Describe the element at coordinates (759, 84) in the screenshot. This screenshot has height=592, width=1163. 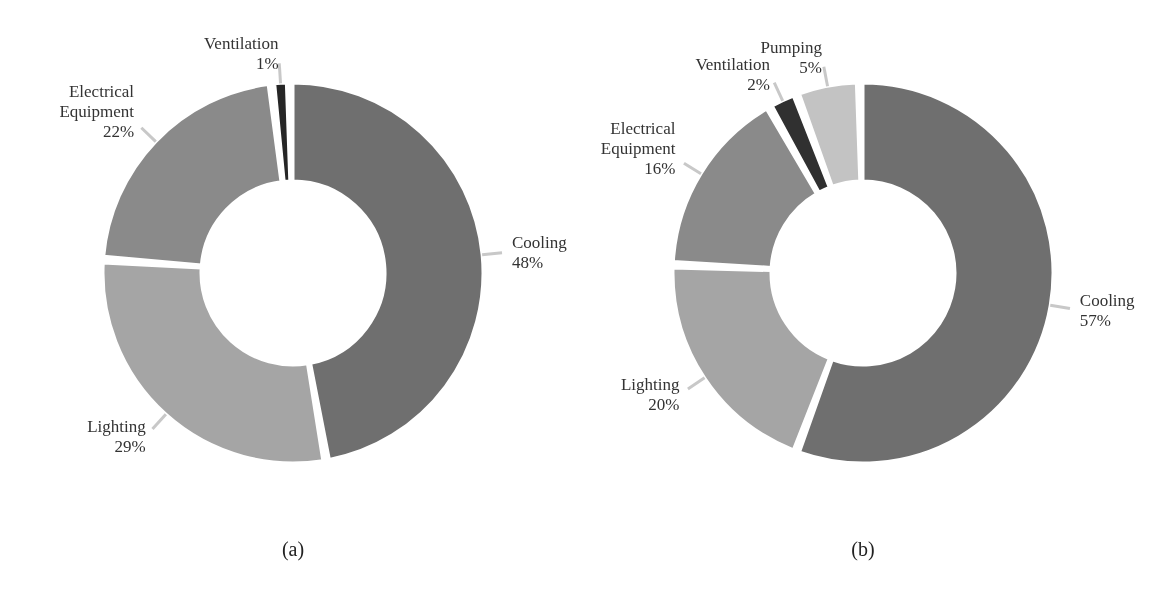
I see `data-label: 2%` at that location.